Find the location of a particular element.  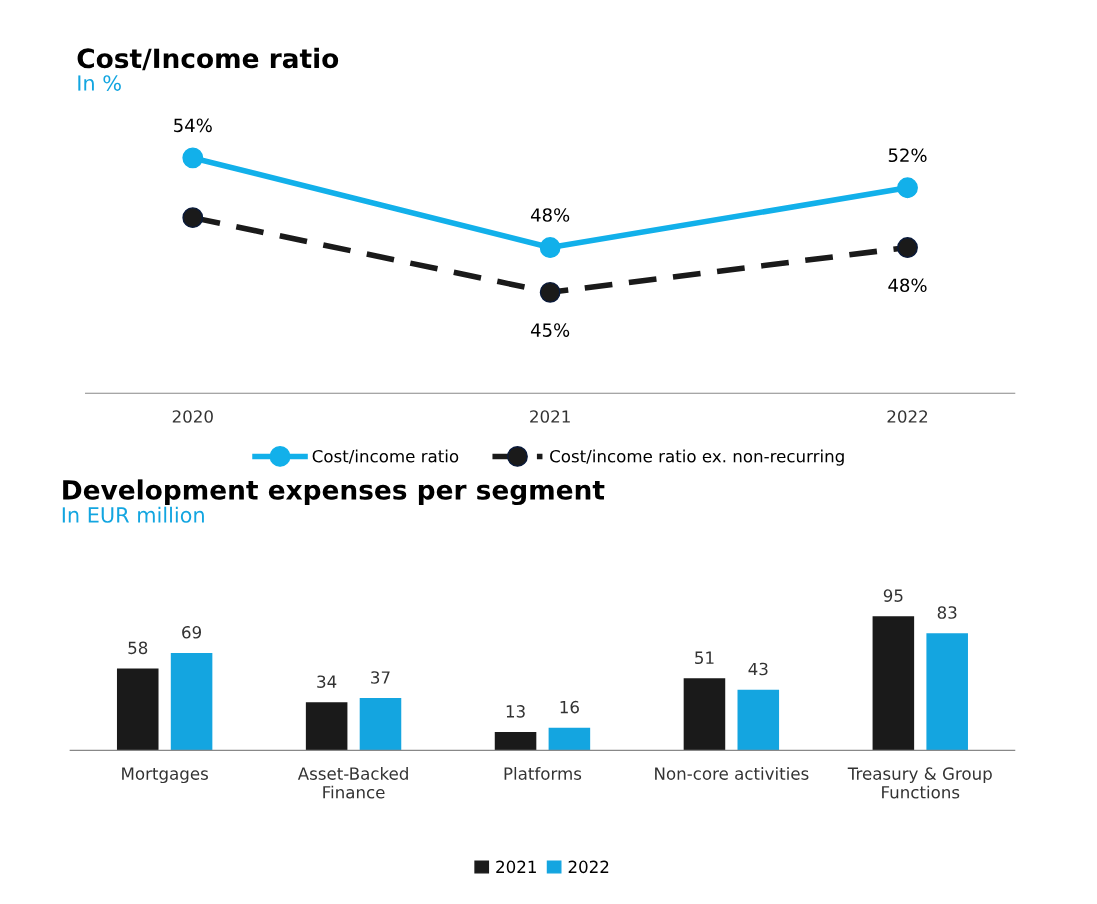

data-label: 13 is located at coordinates (515, 711).